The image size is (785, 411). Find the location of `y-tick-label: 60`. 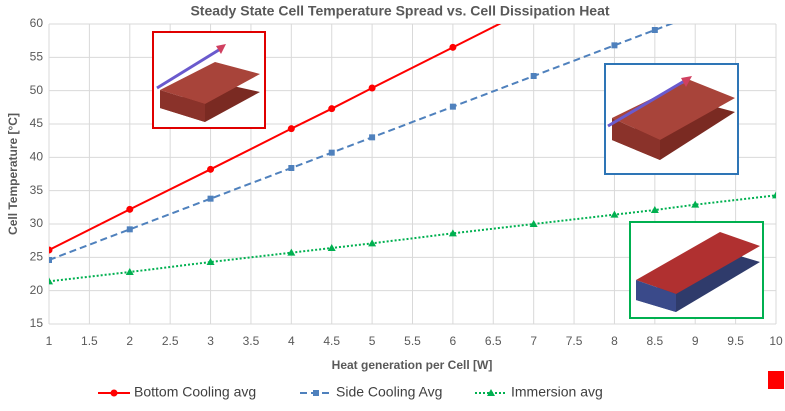

y-tick-label: 60 is located at coordinates (37, 23).